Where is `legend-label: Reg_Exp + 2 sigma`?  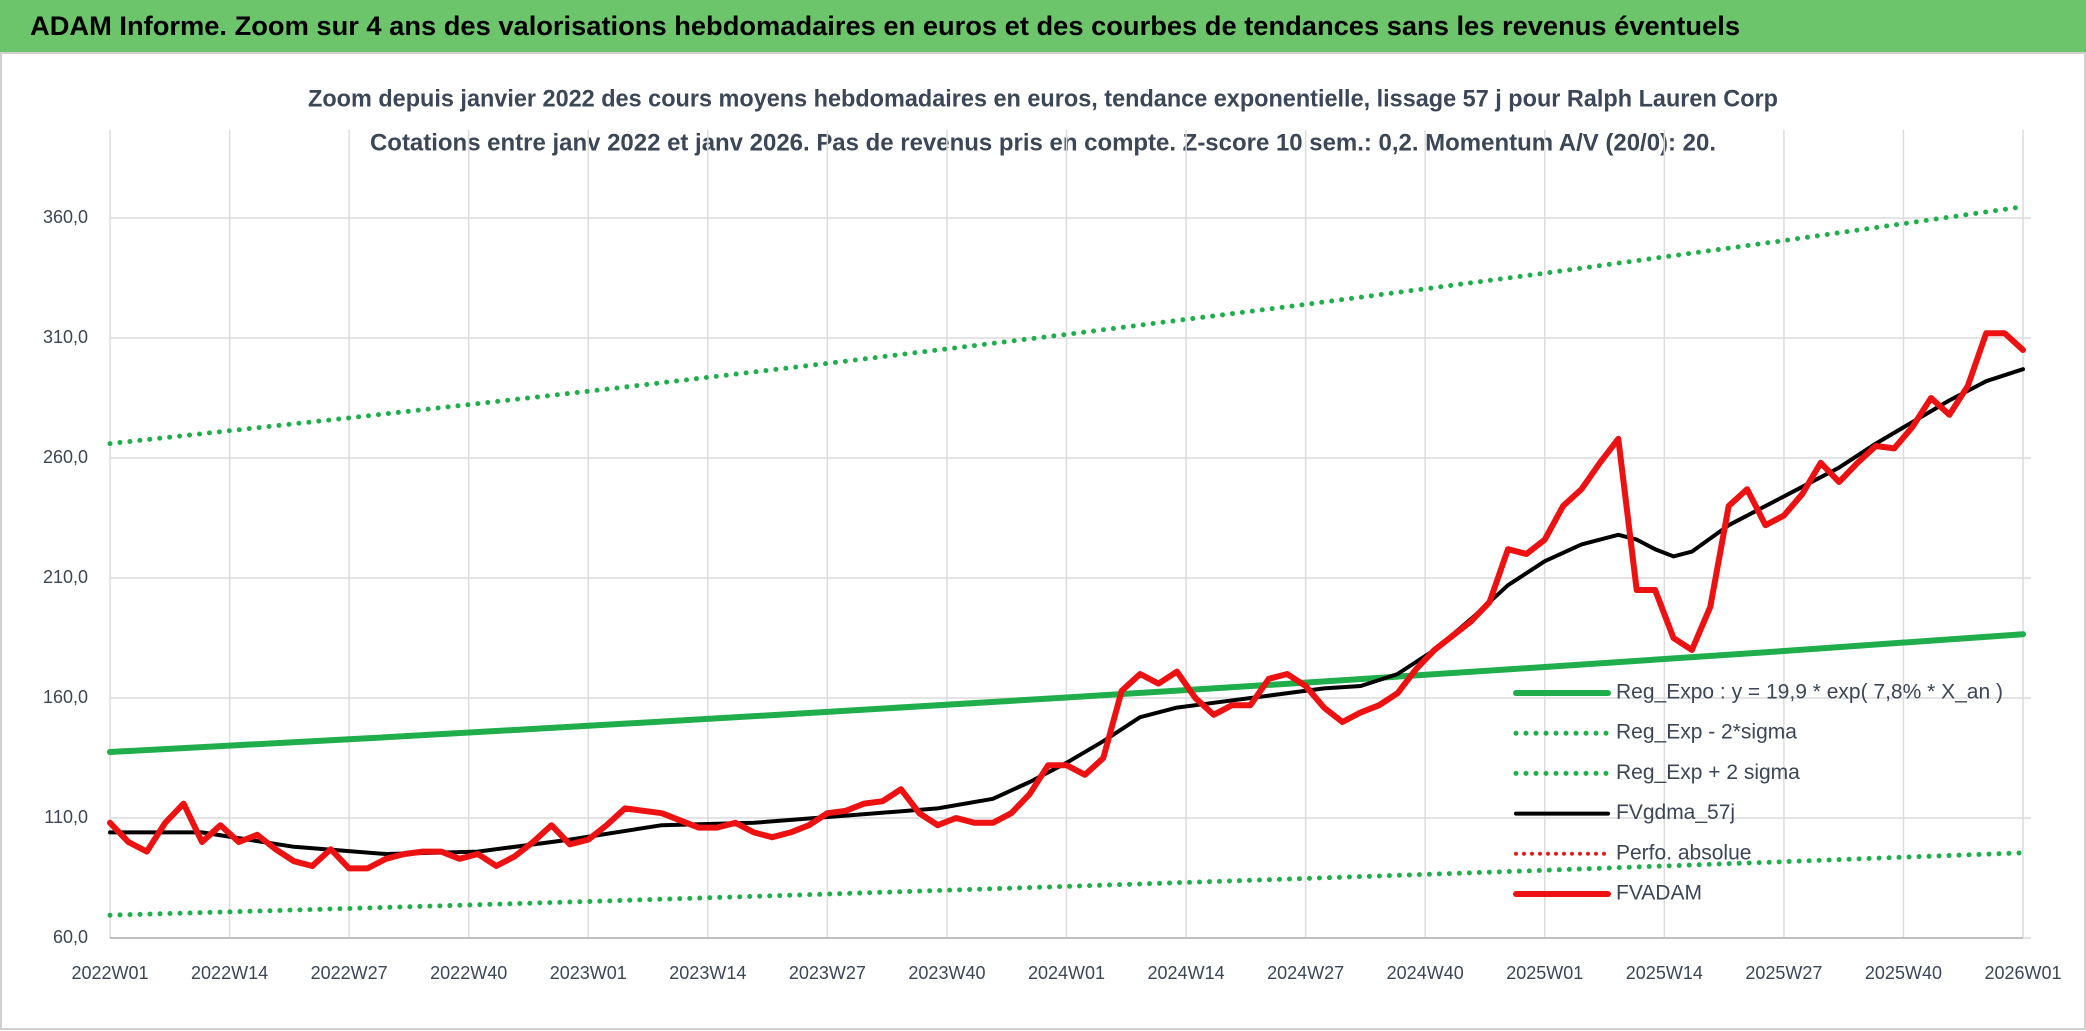 legend-label: Reg_Exp + 2 sigma is located at coordinates (1708, 772).